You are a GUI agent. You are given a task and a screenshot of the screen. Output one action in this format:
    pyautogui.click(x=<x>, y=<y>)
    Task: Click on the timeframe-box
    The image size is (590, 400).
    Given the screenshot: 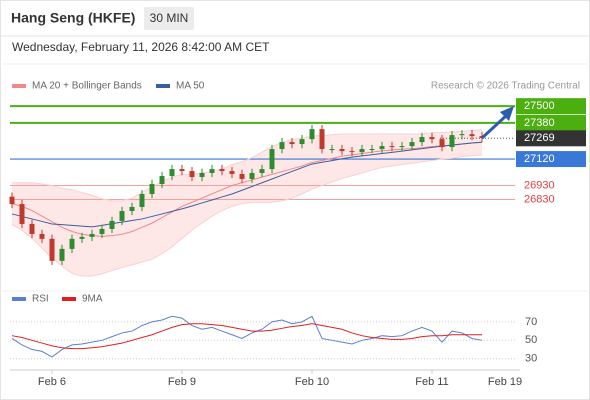 What is the action you would take?
    pyautogui.click(x=169, y=18)
    